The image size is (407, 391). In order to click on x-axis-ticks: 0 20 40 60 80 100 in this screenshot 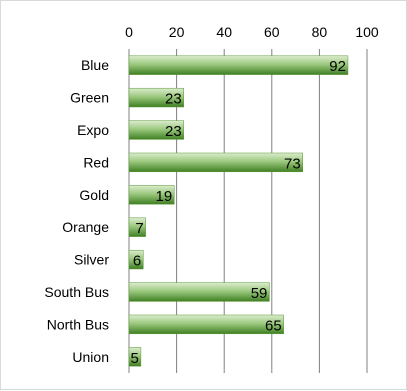, I will do `click(252, 32)`.